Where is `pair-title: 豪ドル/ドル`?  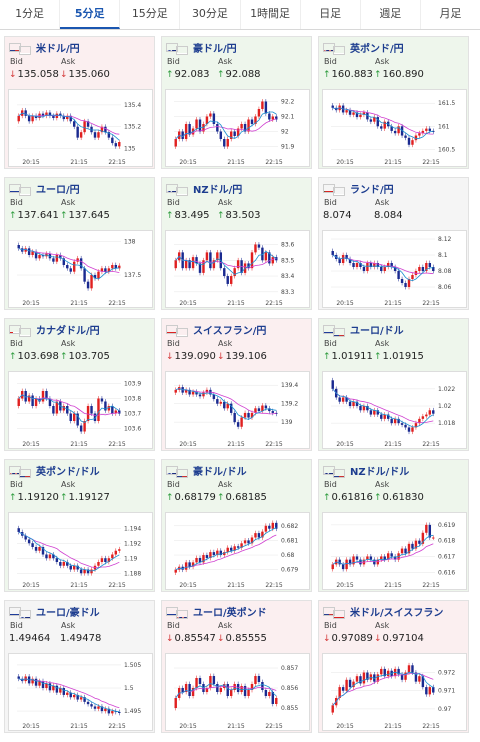
pair-title: 豪ドル/ドル is located at coordinates (220, 472).